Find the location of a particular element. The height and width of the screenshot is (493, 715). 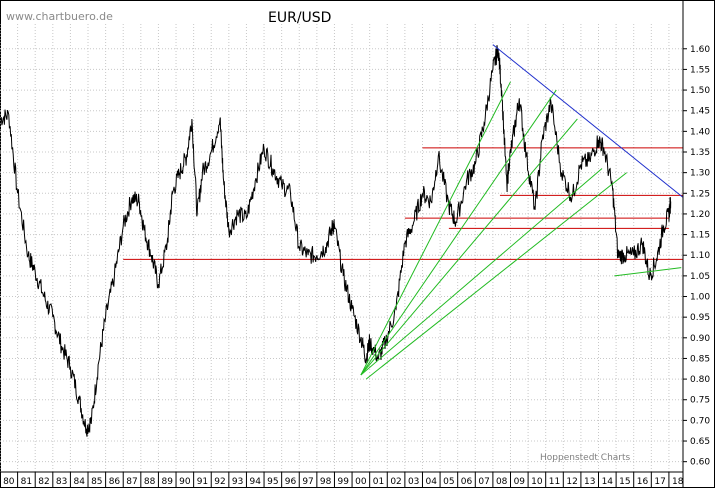

y-tick-label: 1.30 is located at coordinates (700, 174).